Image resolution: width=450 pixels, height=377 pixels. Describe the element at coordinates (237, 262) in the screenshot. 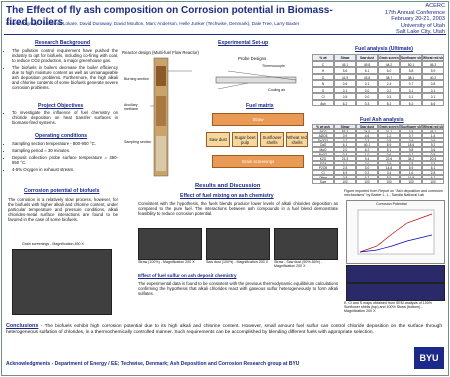

I see `caption: Saw dust (100%) - Magnification 200 X` at that location.